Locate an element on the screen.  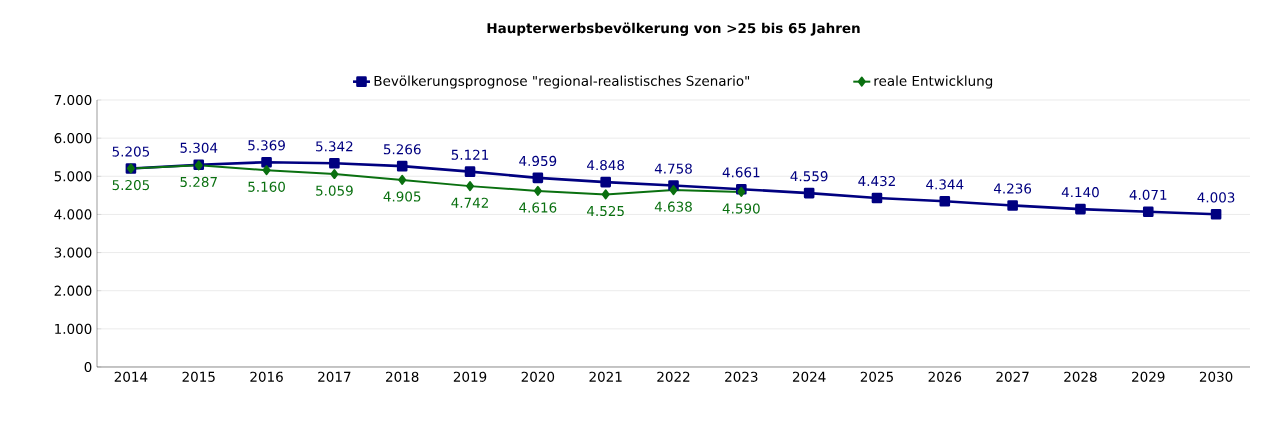
y-tick-label: 2.000 is located at coordinates (73, 290).